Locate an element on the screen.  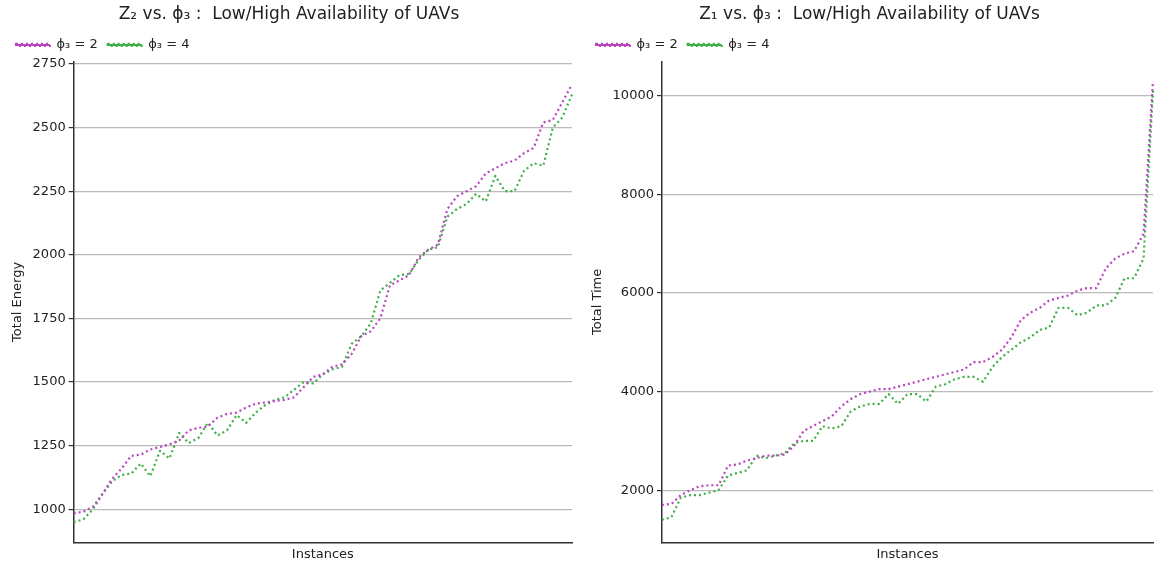
y-tick-label: 4000 is located at coordinates (637, 390).